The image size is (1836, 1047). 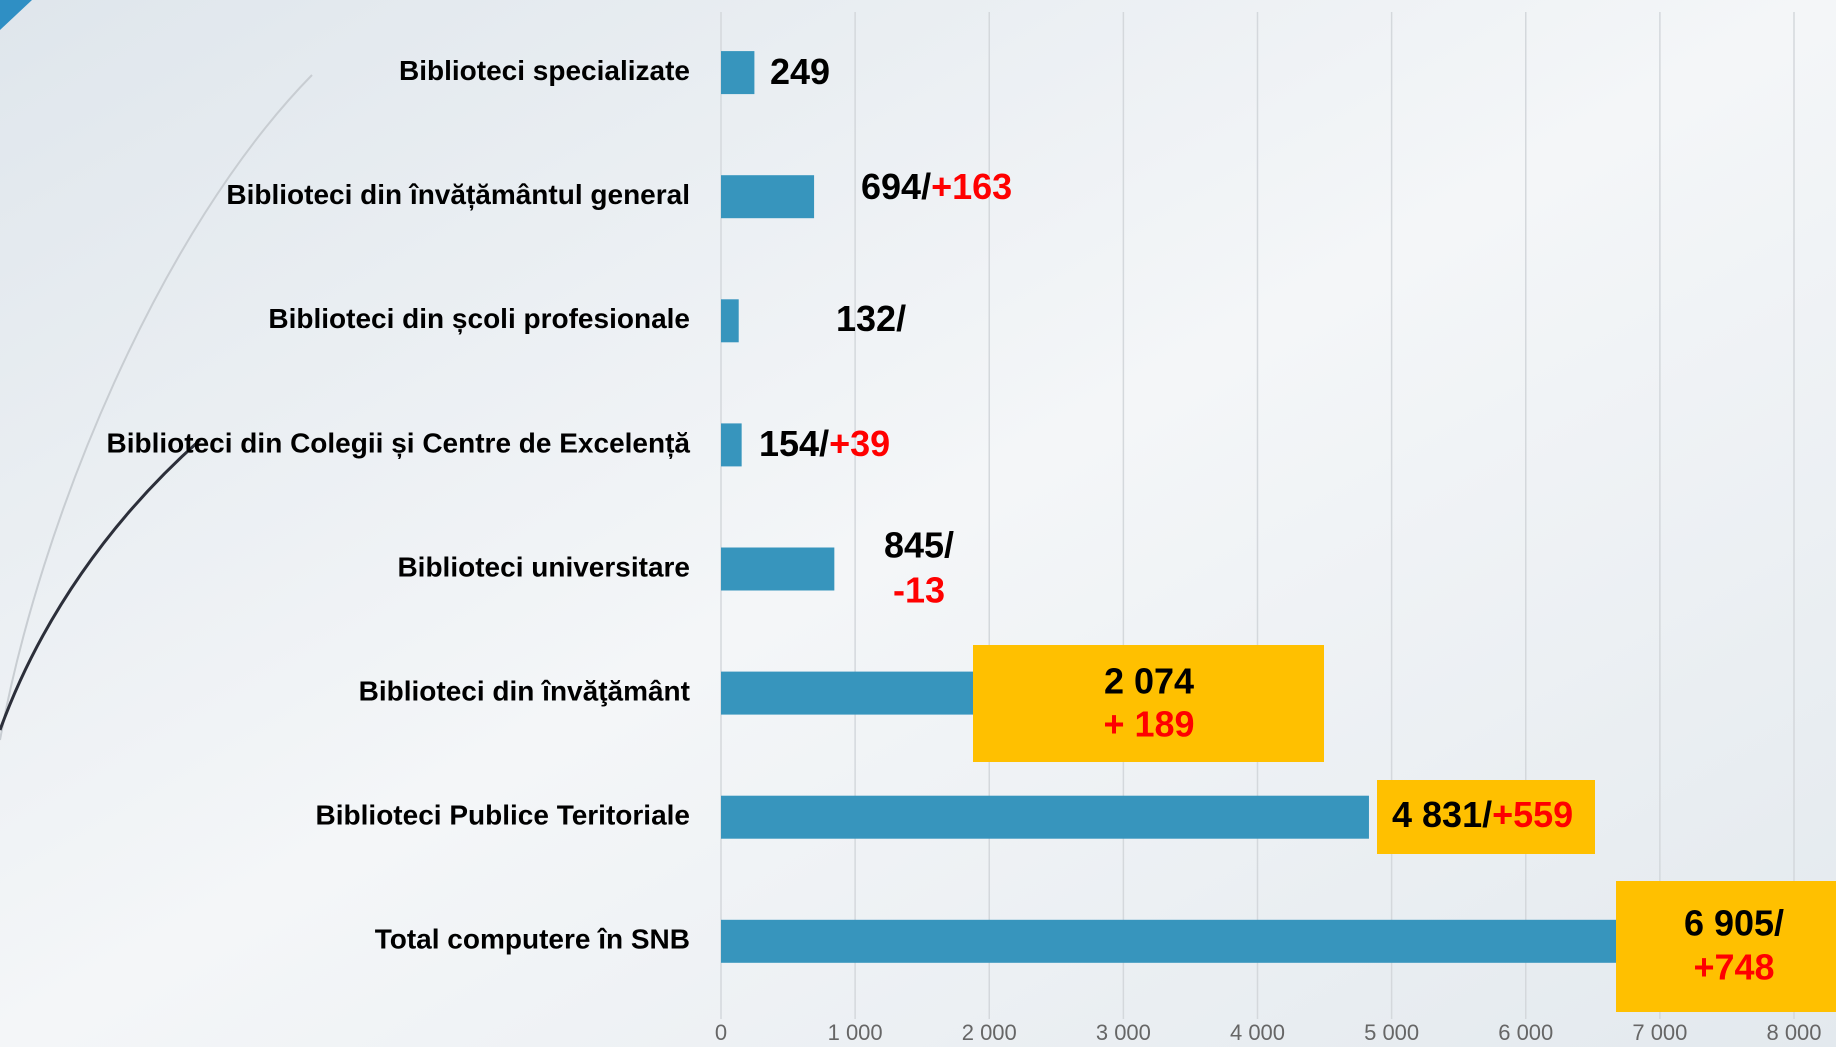 I want to click on corner-accent, so click(x=16, y=15).